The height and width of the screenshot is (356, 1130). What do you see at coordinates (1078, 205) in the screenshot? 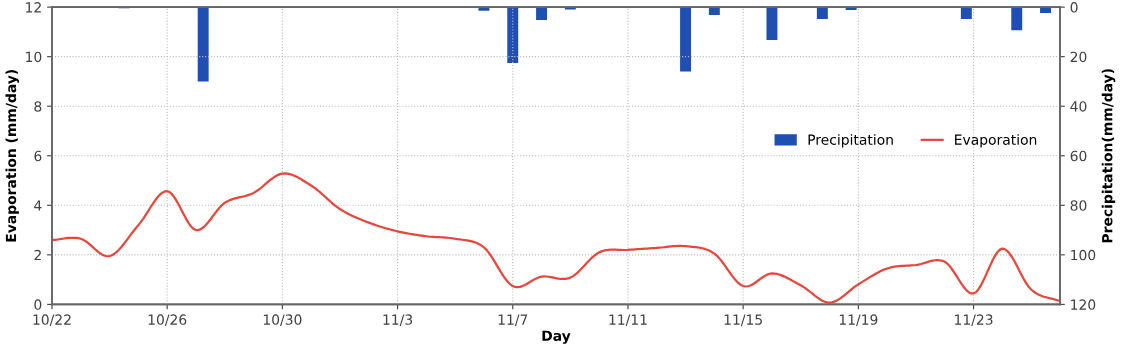
I see `y2-tick-label: 80` at bounding box center [1078, 205].